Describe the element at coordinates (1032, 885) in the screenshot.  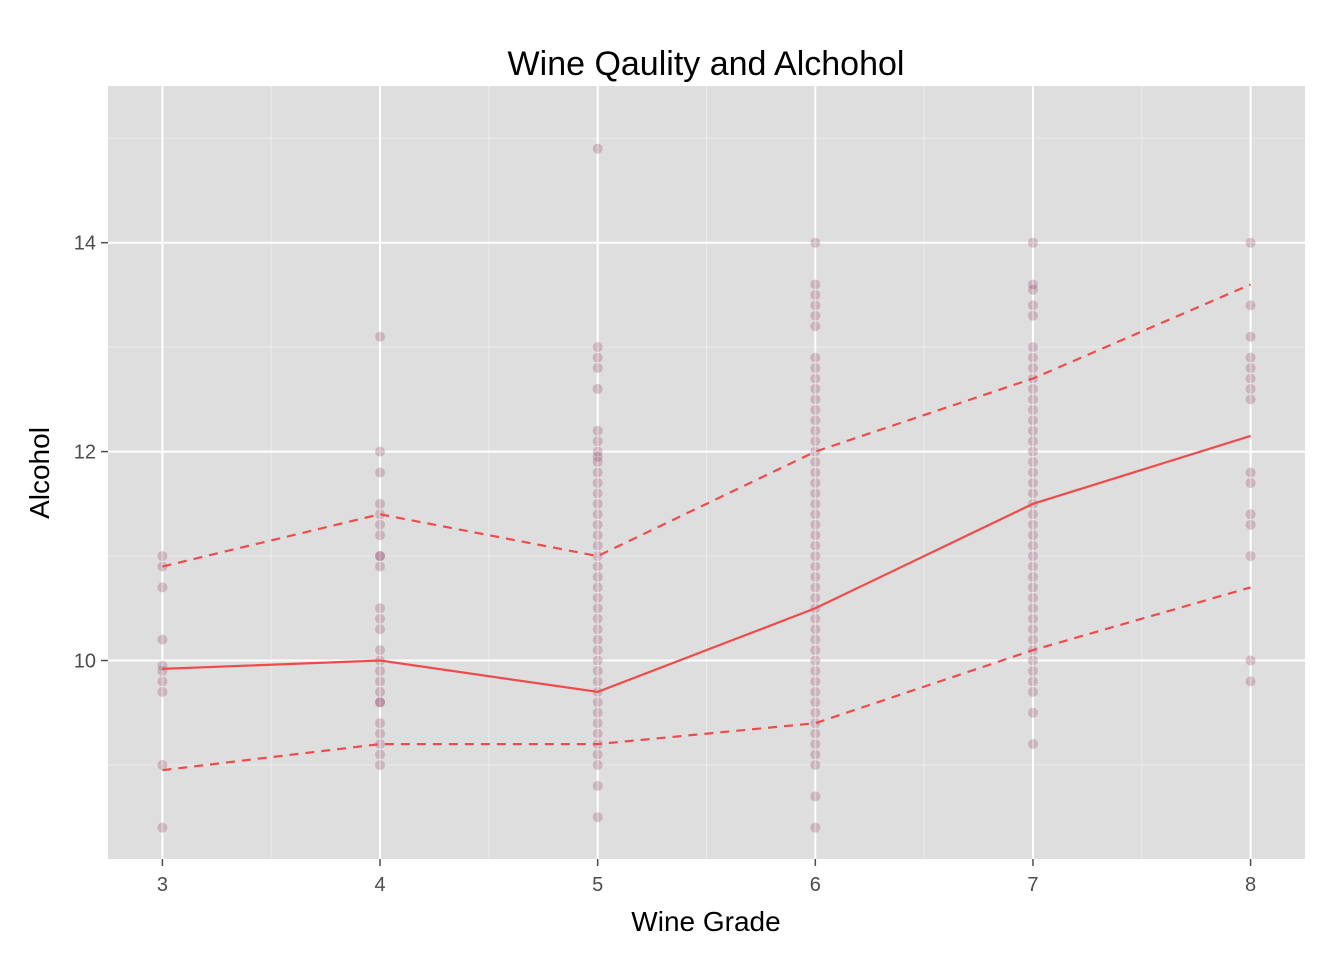
I see `x-tick-label: 7` at that location.